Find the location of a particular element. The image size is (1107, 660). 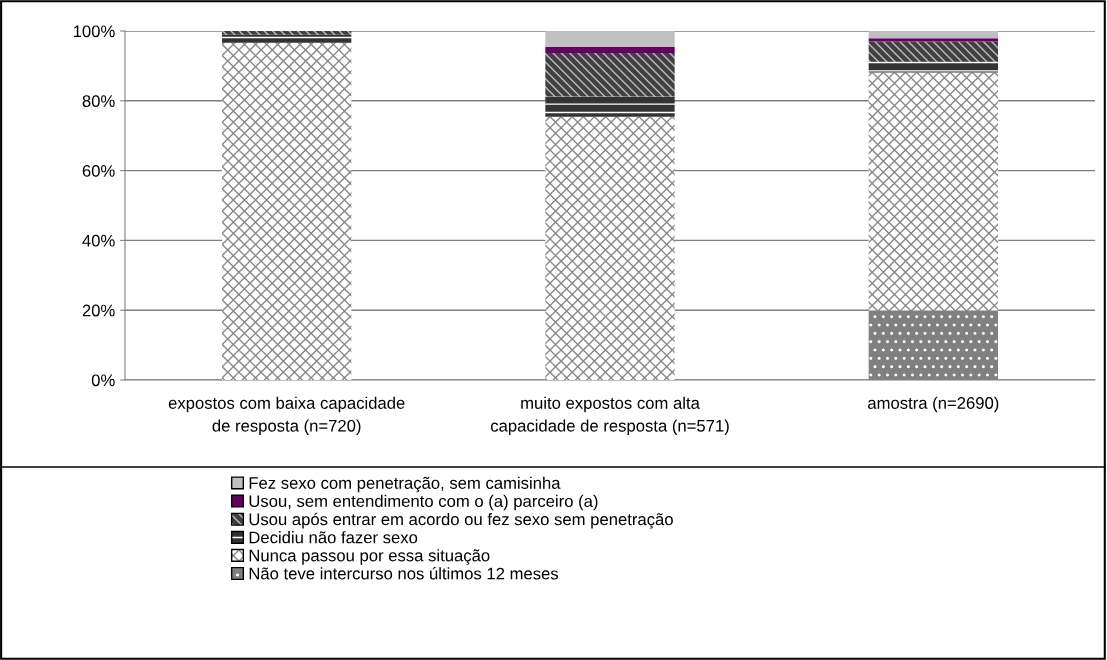

legend-label: Decidiu não fazer sexo is located at coordinates (333, 537).